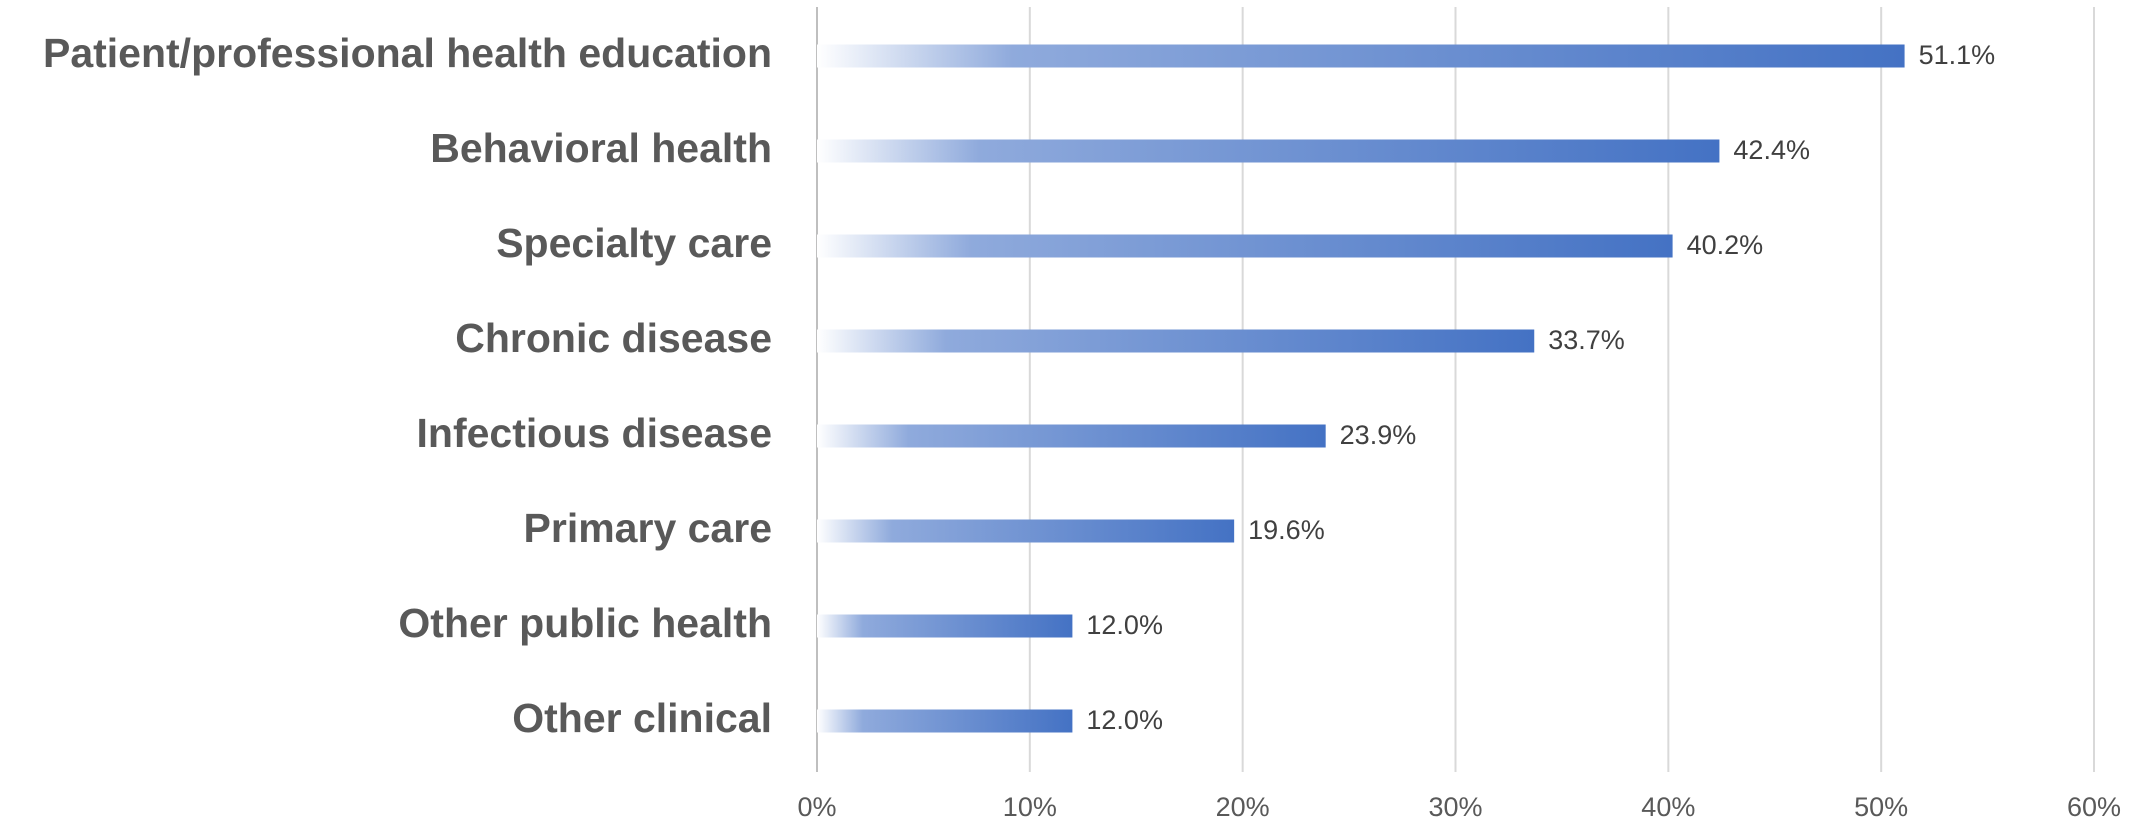 This screenshot has width=2142, height=824. Describe the element at coordinates (1957, 55) in the screenshot. I see `value-label: 51.1%` at that location.